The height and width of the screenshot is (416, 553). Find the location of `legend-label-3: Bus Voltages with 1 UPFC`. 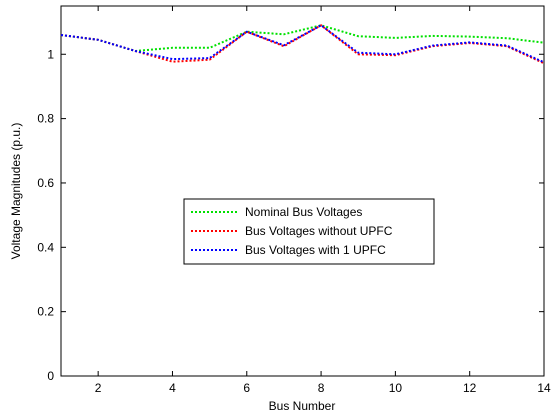

legend-label-3: Bus Voltages with 1 UPFC is located at coordinates (315, 250).